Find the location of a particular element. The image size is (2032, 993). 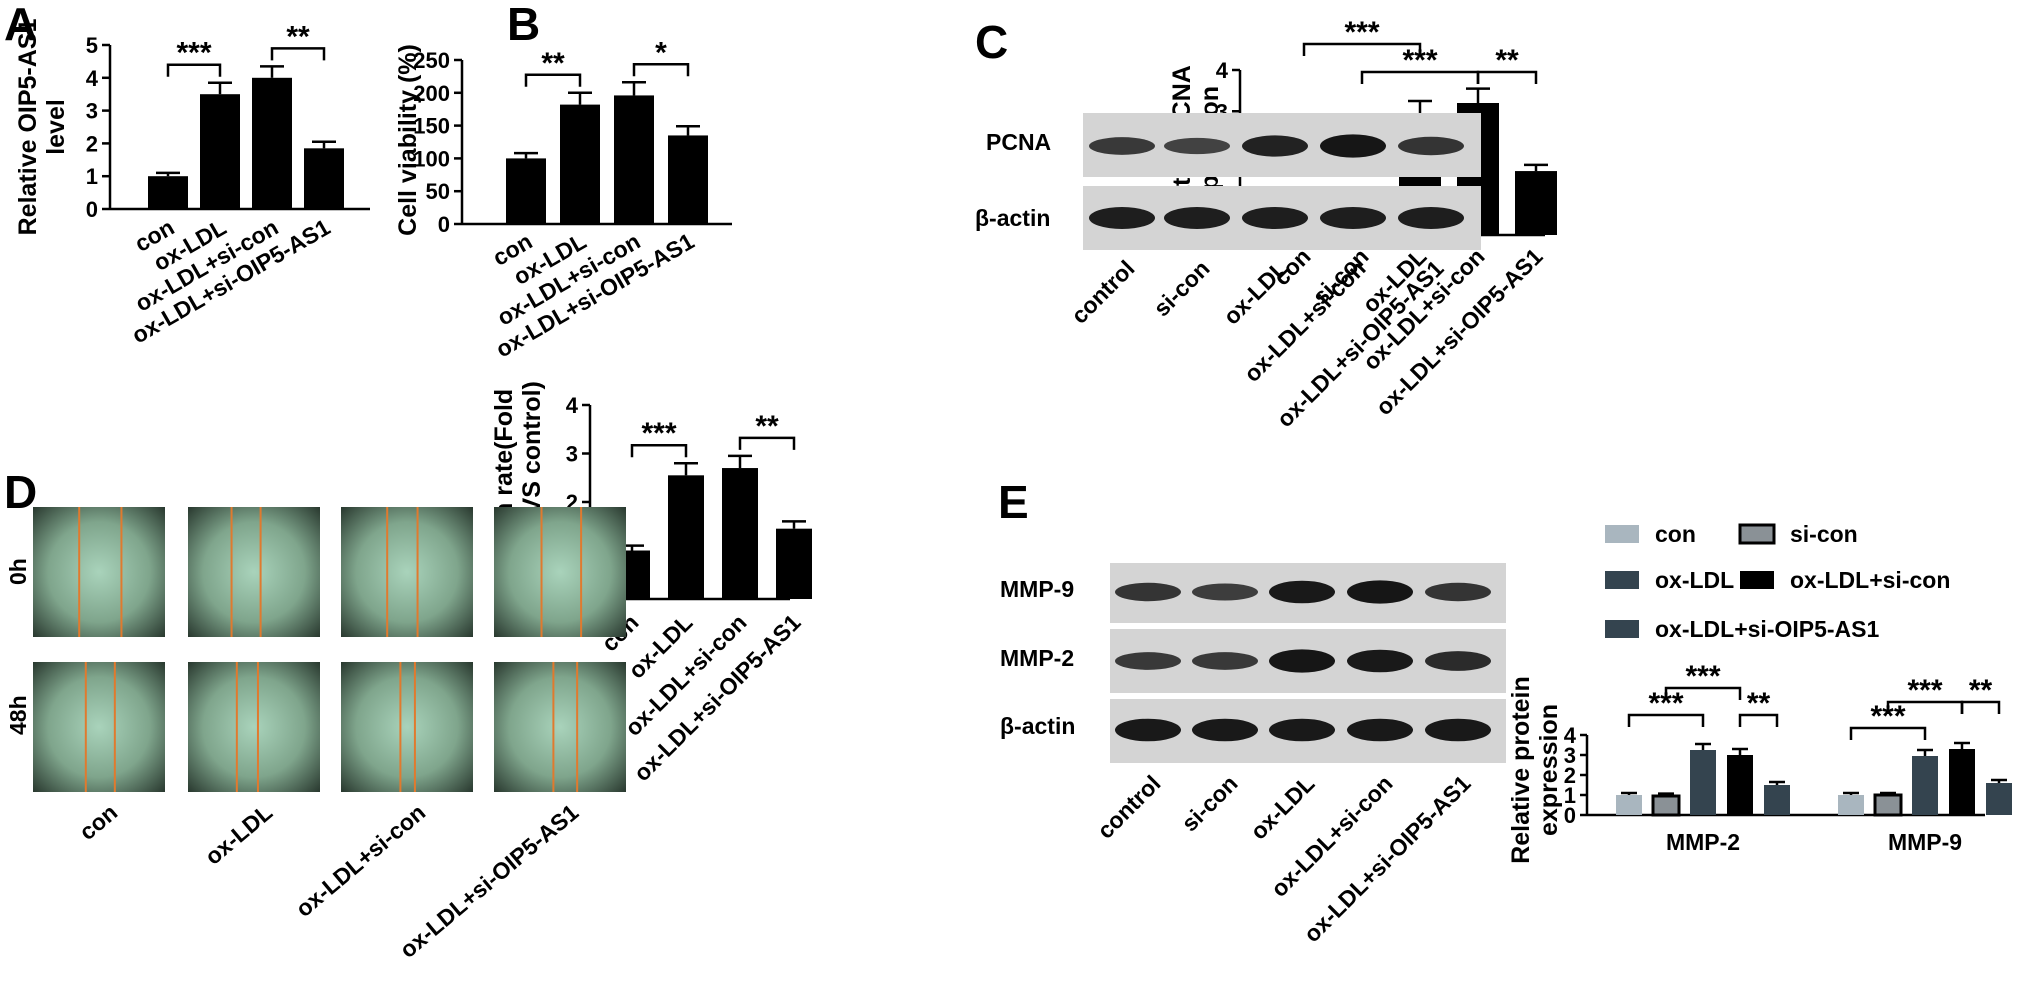

chart-e-ytick-label: 2 is located at coordinates (1570, 775).